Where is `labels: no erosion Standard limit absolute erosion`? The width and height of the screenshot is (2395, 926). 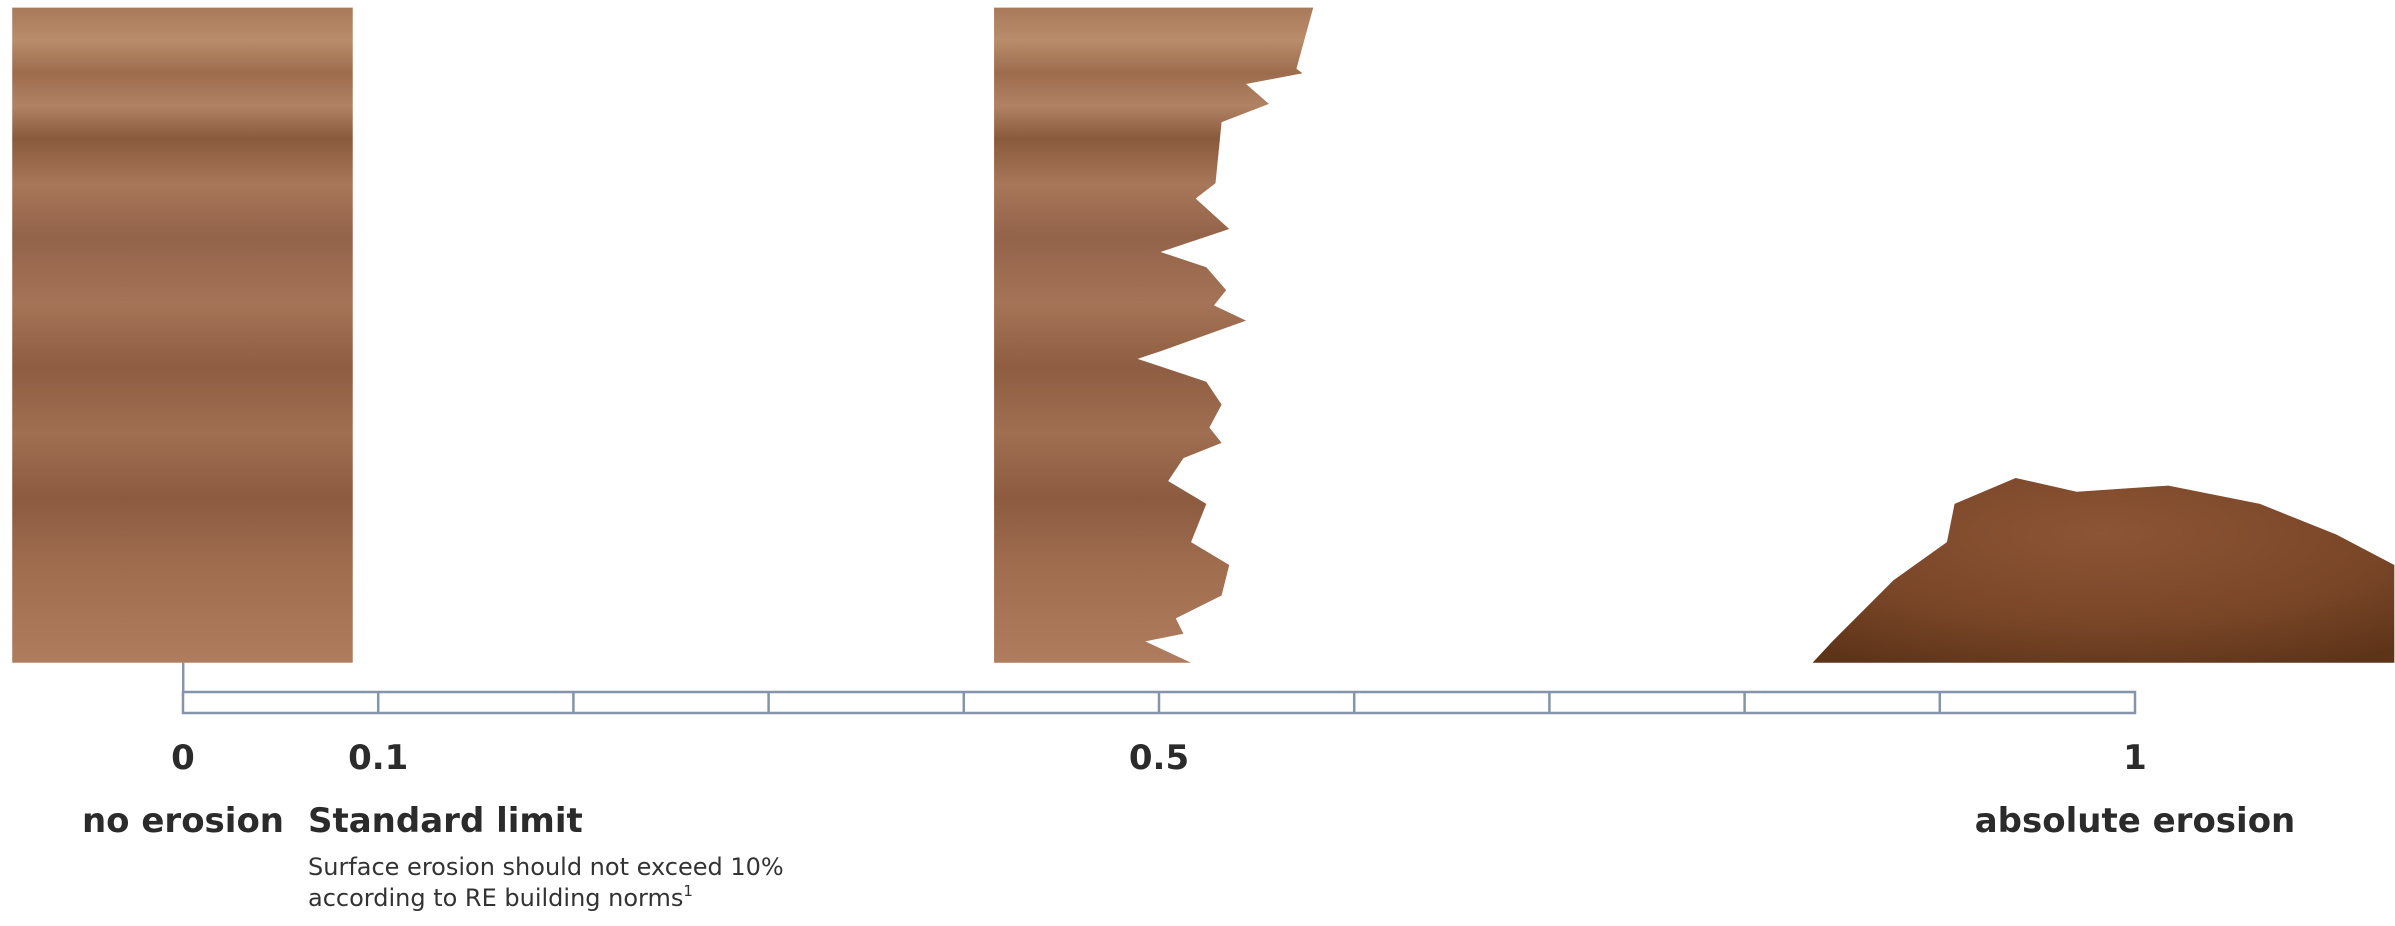 labels: no erosion Standard limit absolute erosion is located at coordinates (1188, 821).